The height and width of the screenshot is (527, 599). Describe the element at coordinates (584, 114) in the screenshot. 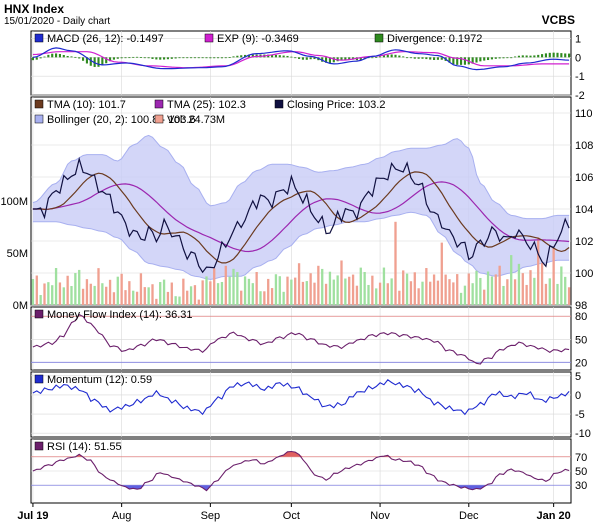

I see `price-tick-label: 110` at that location.